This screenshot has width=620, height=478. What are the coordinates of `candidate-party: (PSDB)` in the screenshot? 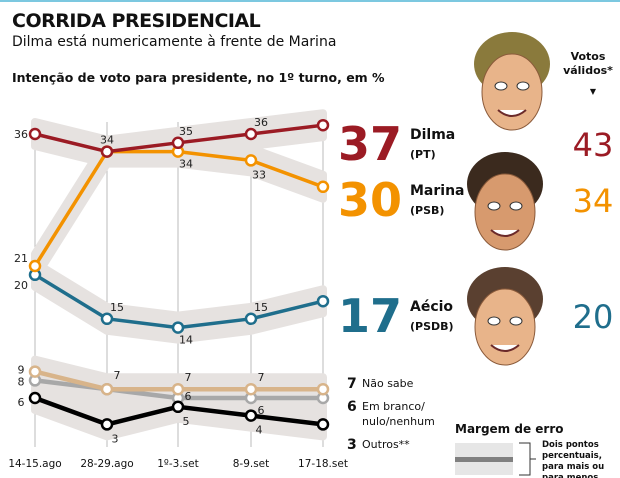 It's located at (432, 326).